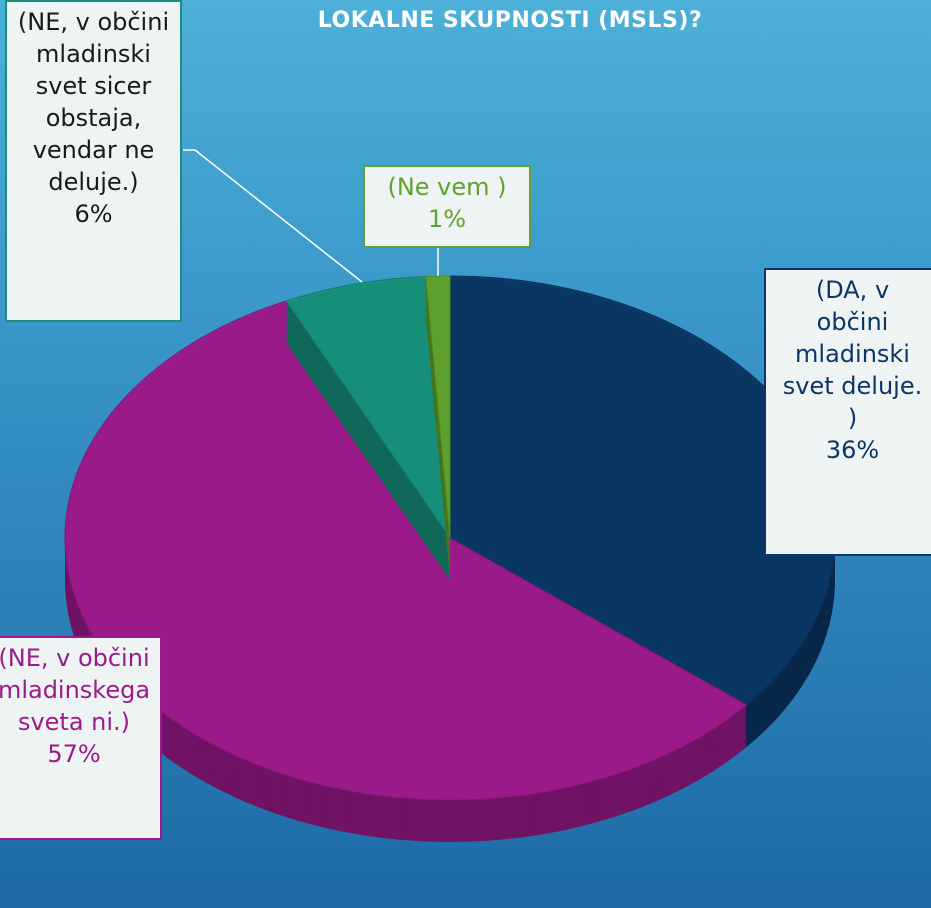  I want to click on value-label: 1%, so click(447, 219).